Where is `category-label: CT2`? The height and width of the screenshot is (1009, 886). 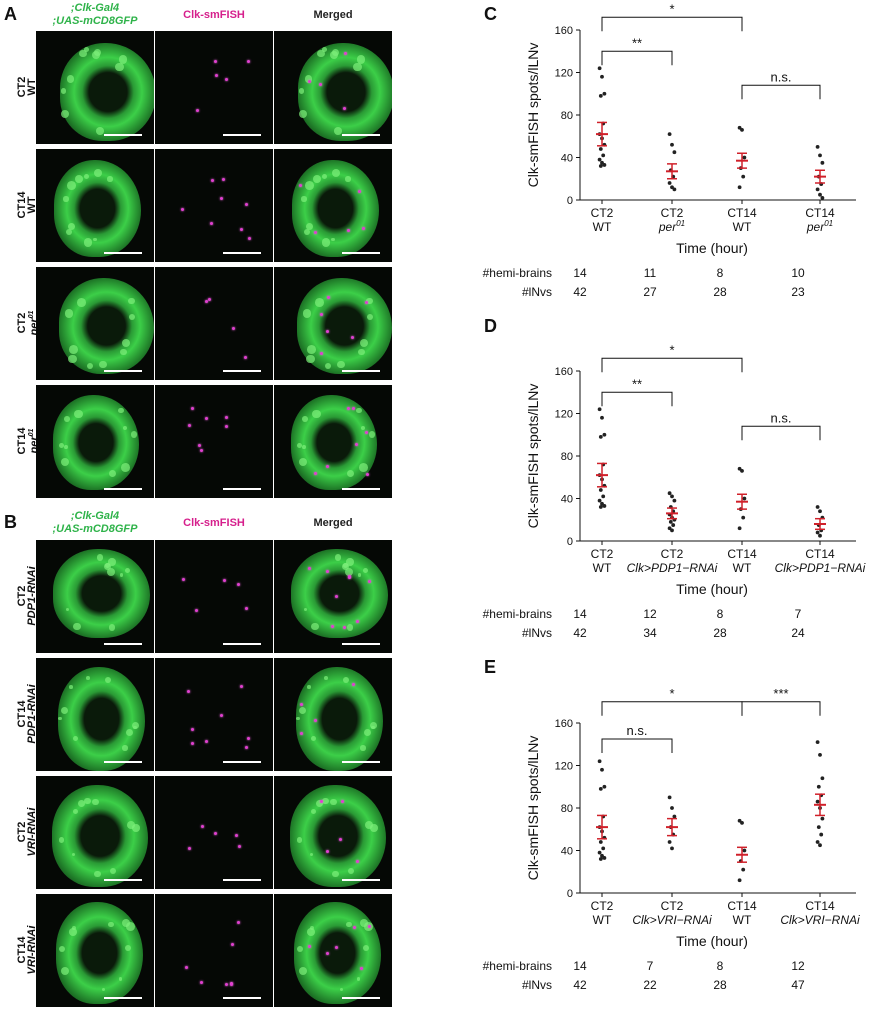
category-label: CT2 is located at coordinates (672, 554).